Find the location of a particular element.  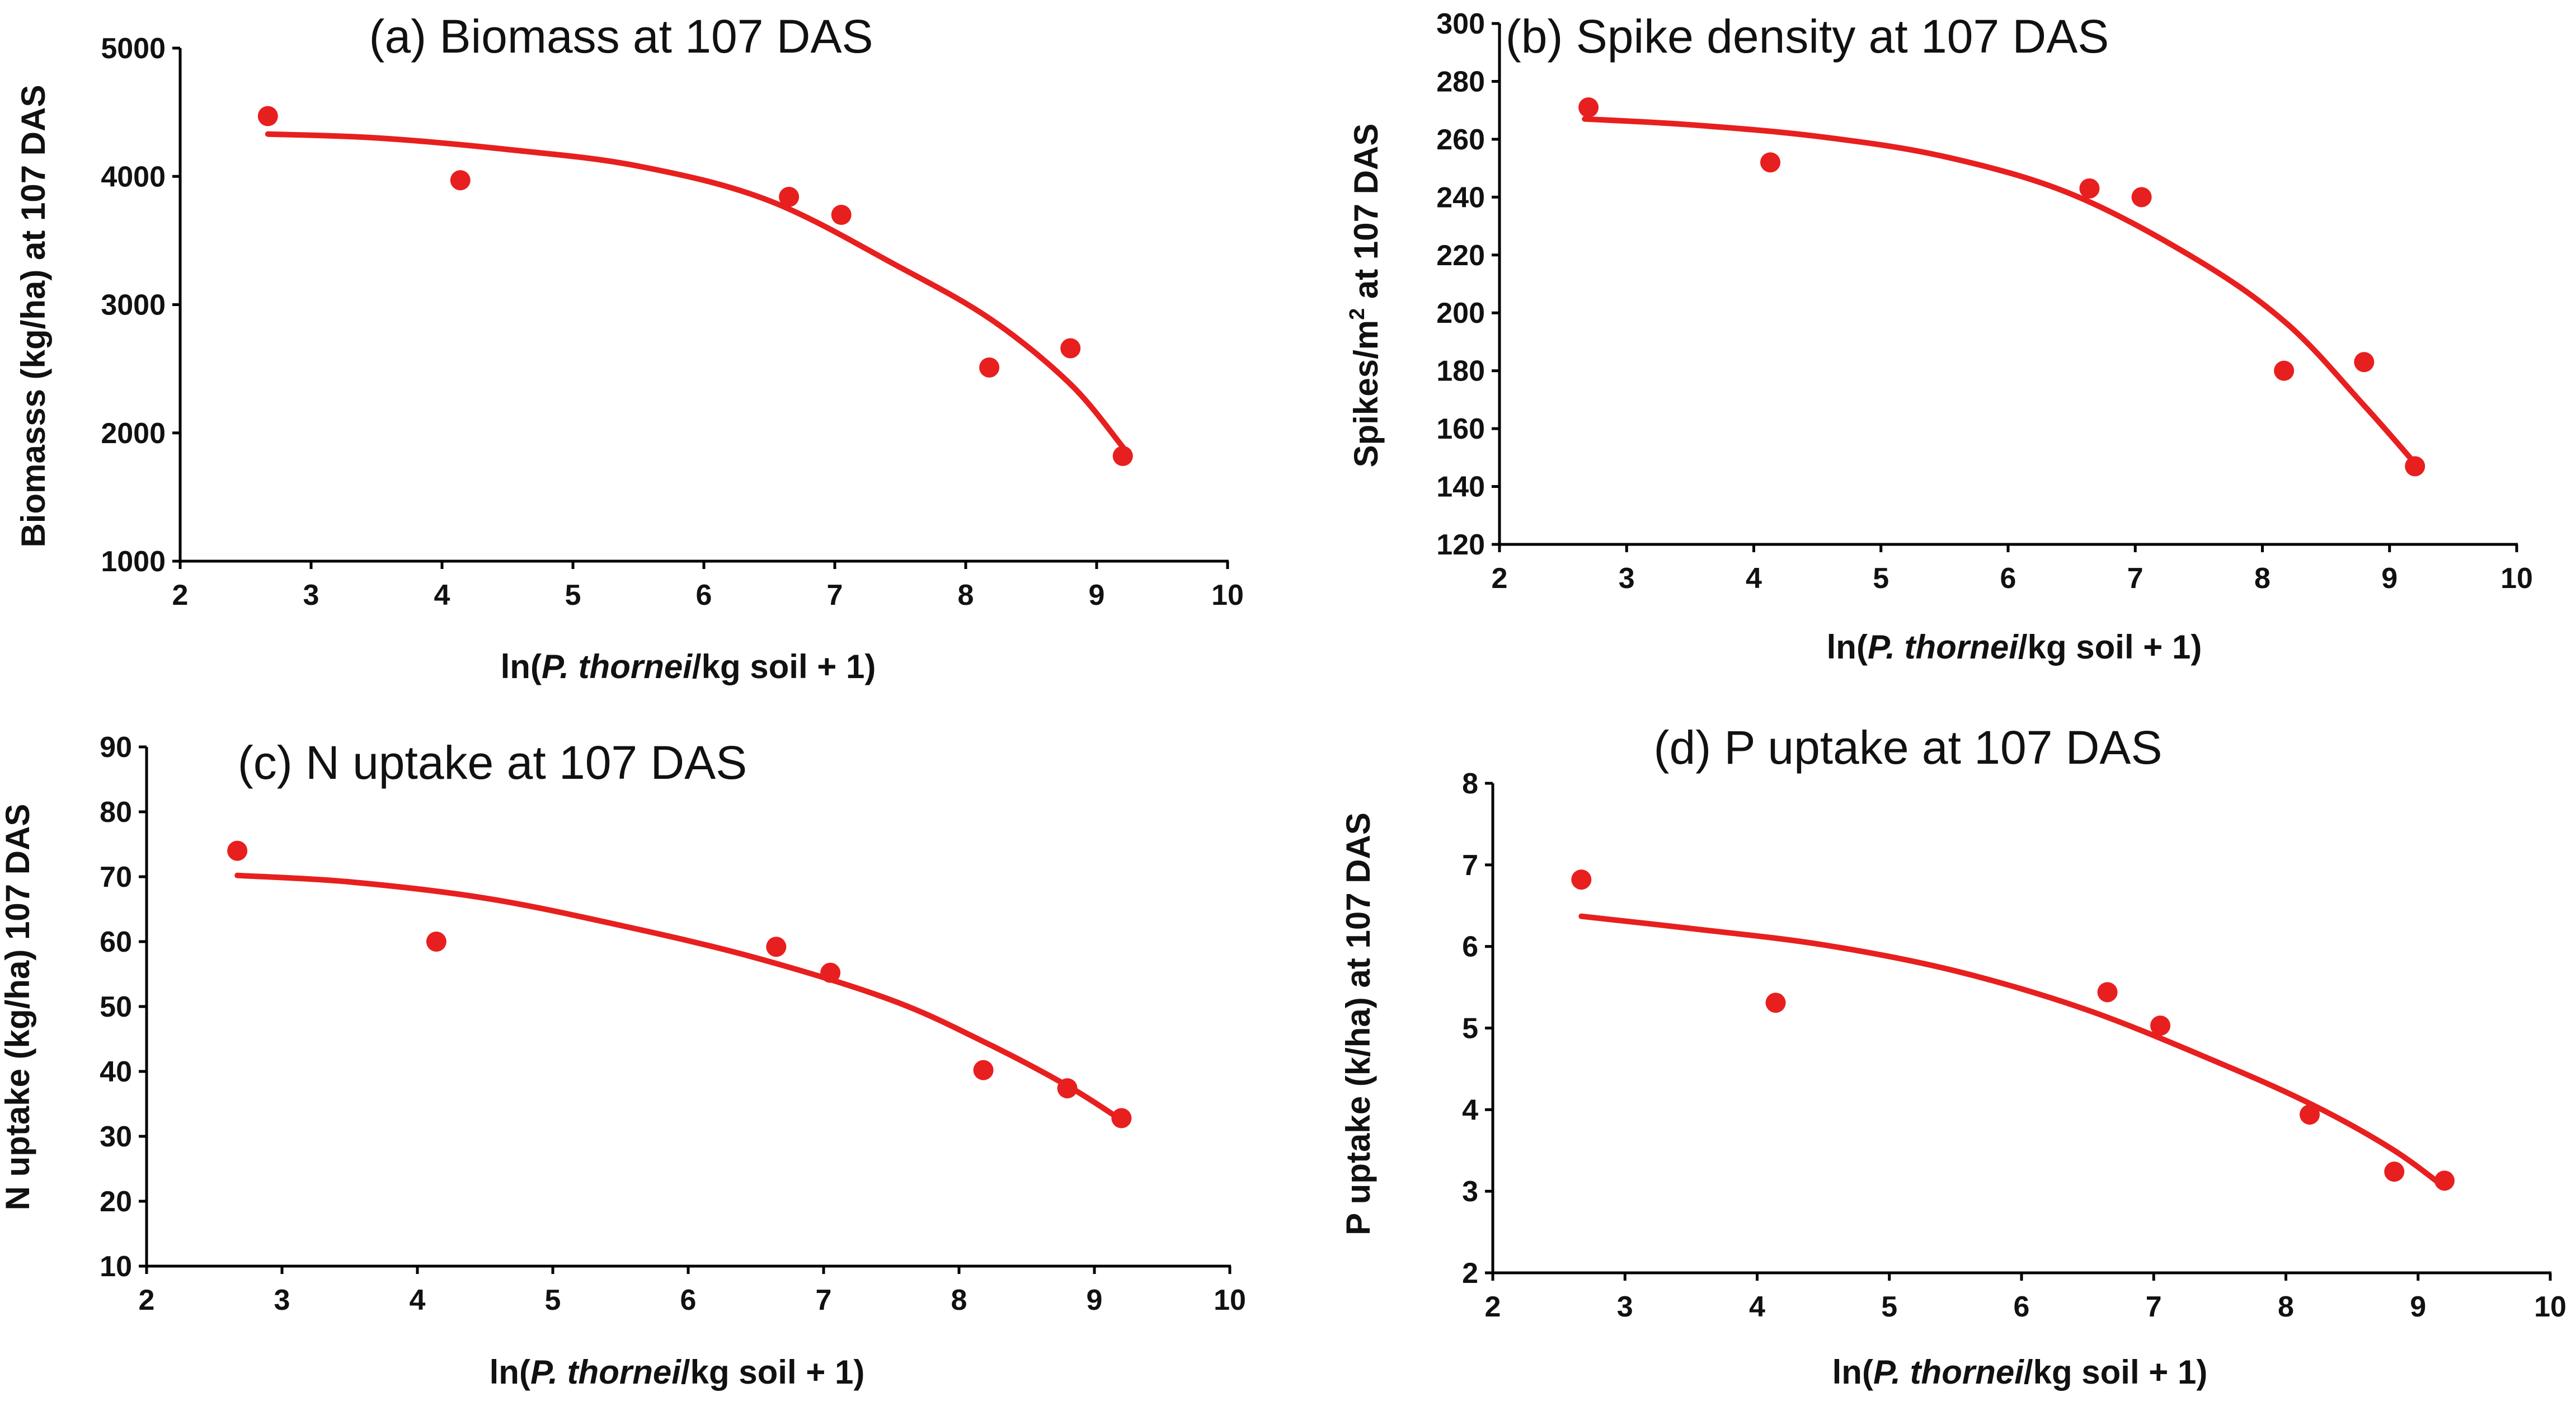

panel-a-y-tick-label: 3000 is located at coordinates (133, 305).